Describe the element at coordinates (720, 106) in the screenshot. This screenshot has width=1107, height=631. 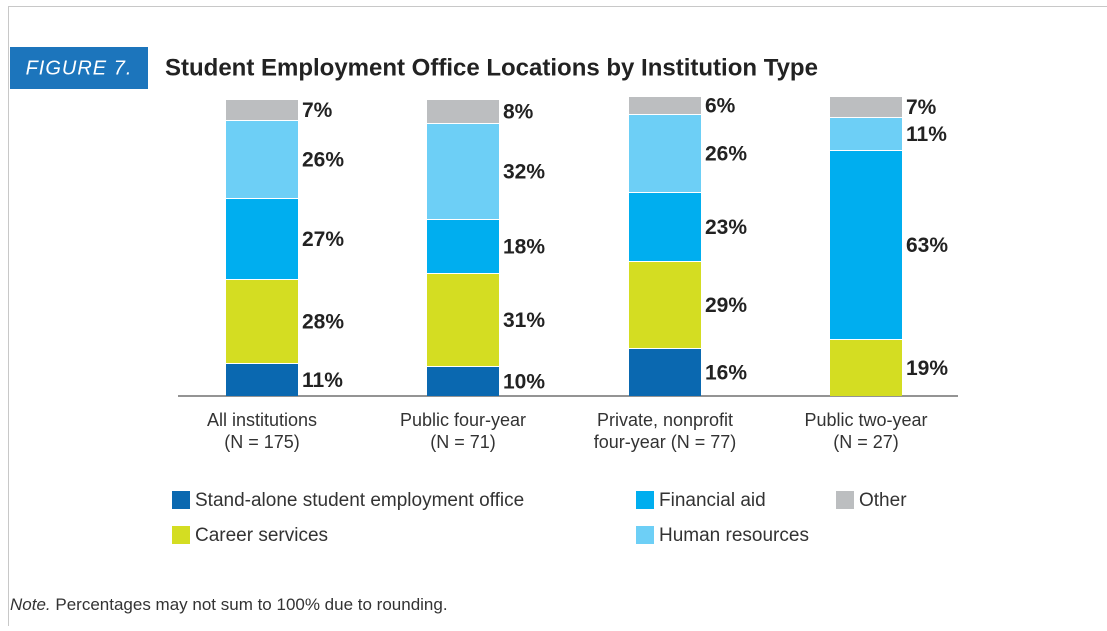
I see `value-label: 6%` at that location.